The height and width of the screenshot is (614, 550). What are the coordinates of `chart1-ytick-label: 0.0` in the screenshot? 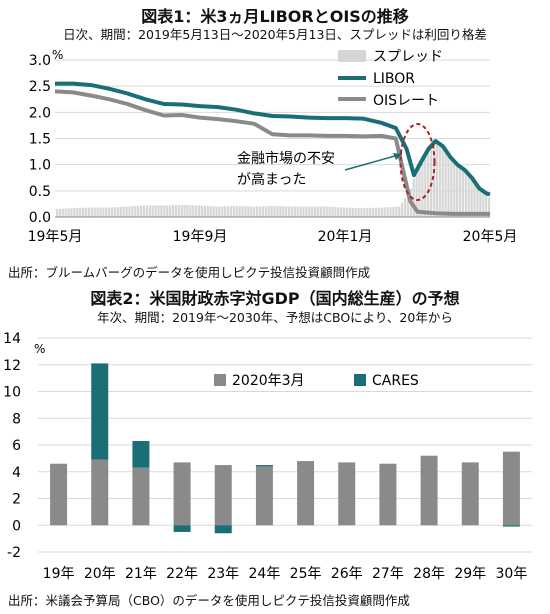 It's located at (40, 218).